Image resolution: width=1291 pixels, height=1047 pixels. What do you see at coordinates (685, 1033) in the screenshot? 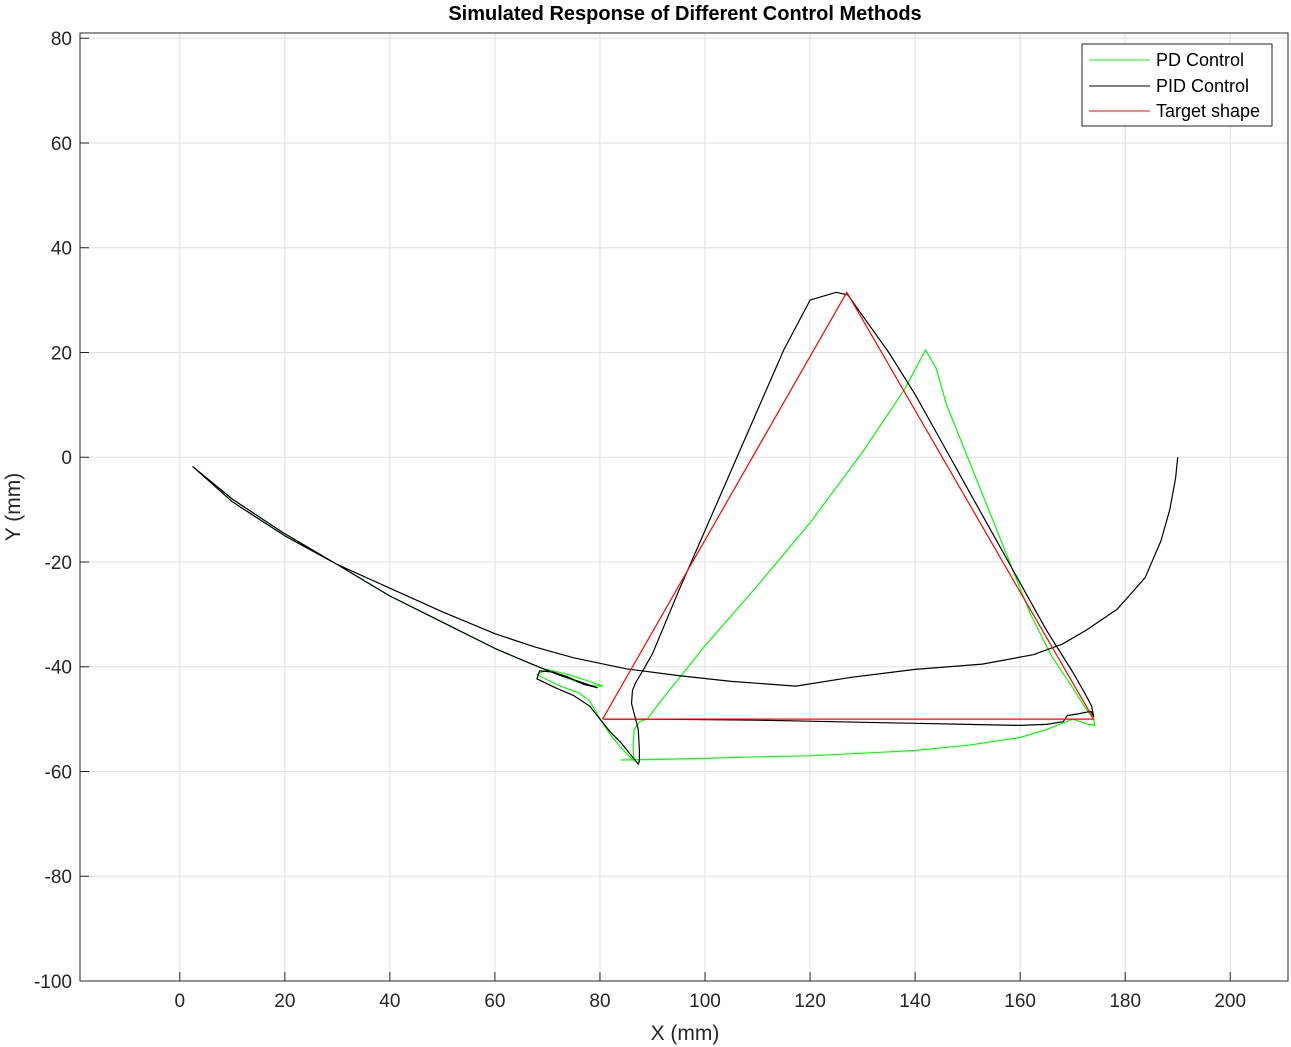
I see `x-axis-label: X (mm)` at bounding box center [685, 1033].